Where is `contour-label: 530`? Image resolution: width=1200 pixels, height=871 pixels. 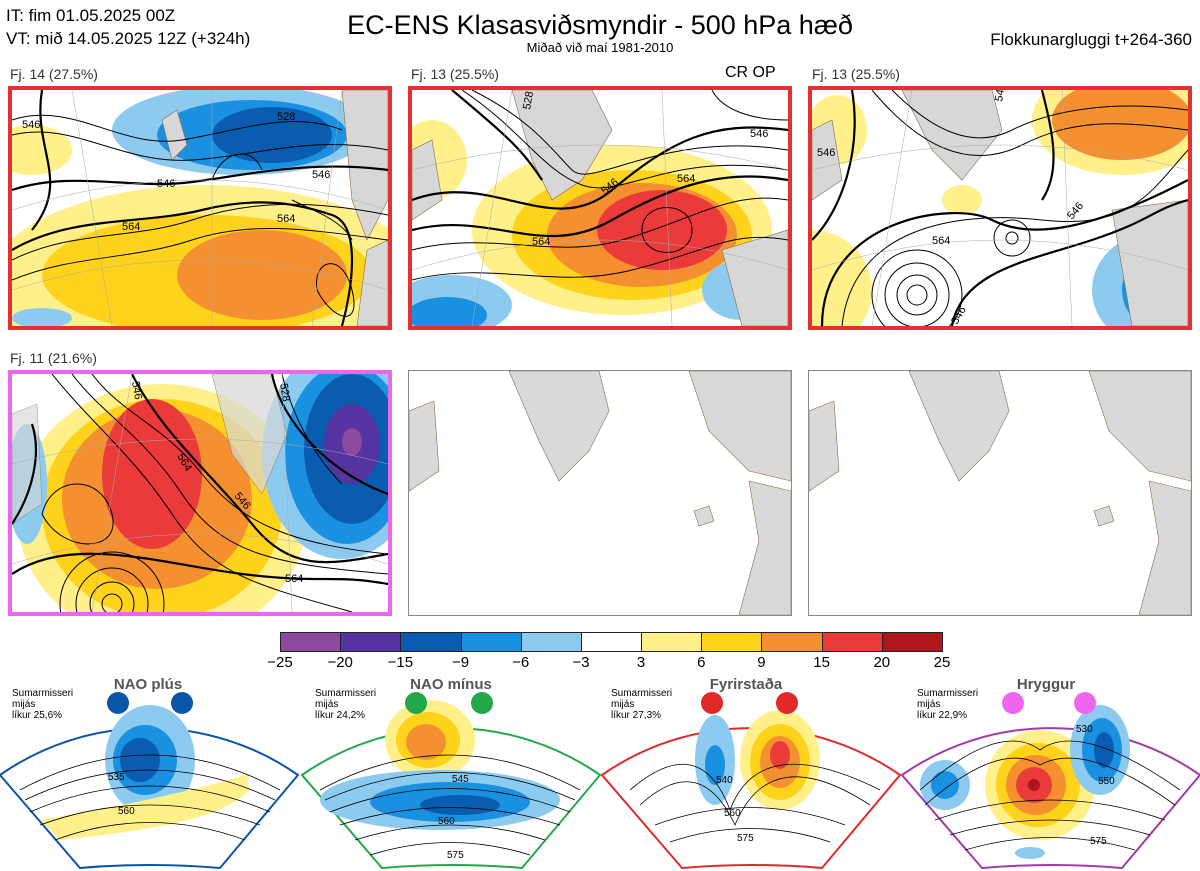 contour-label: 530 is located at coordinates (1084, 729).